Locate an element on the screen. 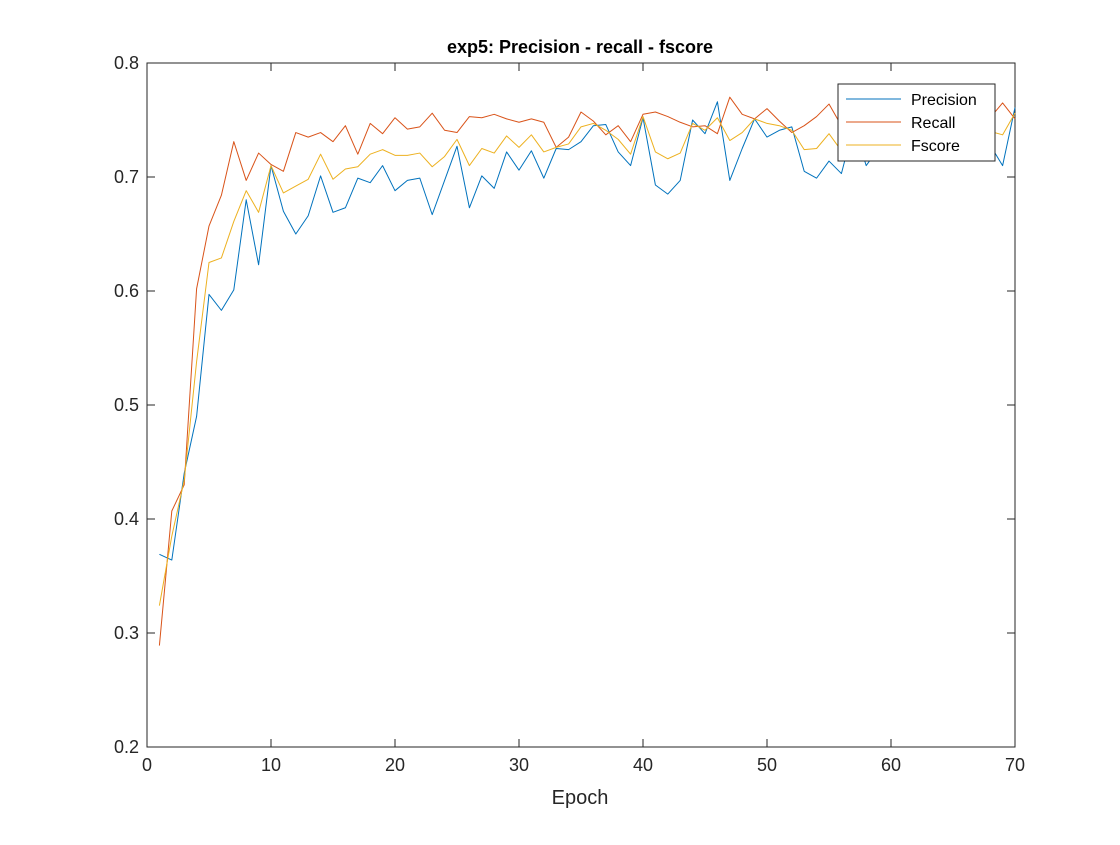 The height and width of the screenshot is (845, 1120). x-tick-label: 0 is located at coordinates (147, 765).